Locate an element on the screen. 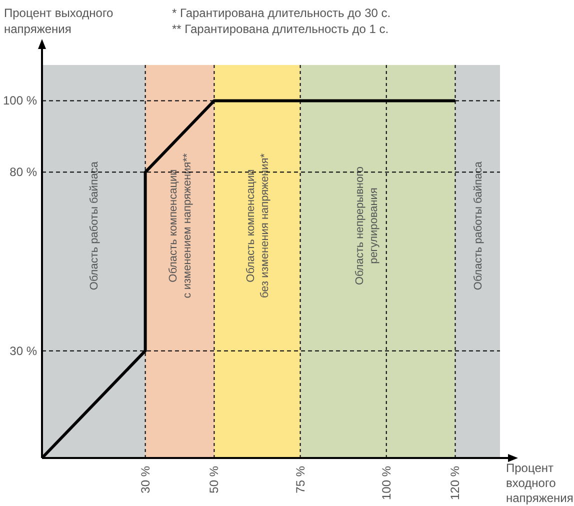 The image size is (574, 506). x-tick-label: 50 % is located at coordinates (214, 480).